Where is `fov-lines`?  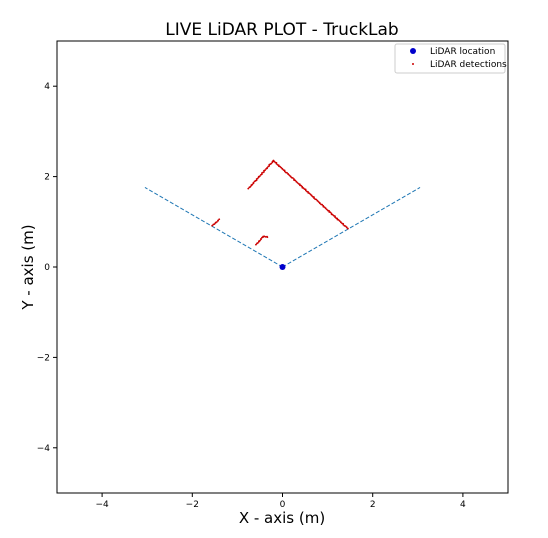 fov-lines is located at coordinates (282, 227).